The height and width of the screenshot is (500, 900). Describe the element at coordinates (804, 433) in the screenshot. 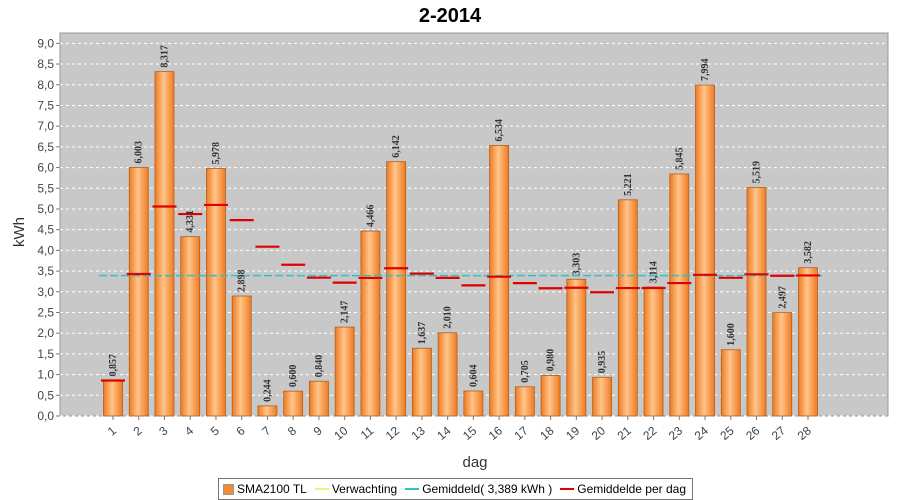

I see `x-tick-label: 28` at that location.